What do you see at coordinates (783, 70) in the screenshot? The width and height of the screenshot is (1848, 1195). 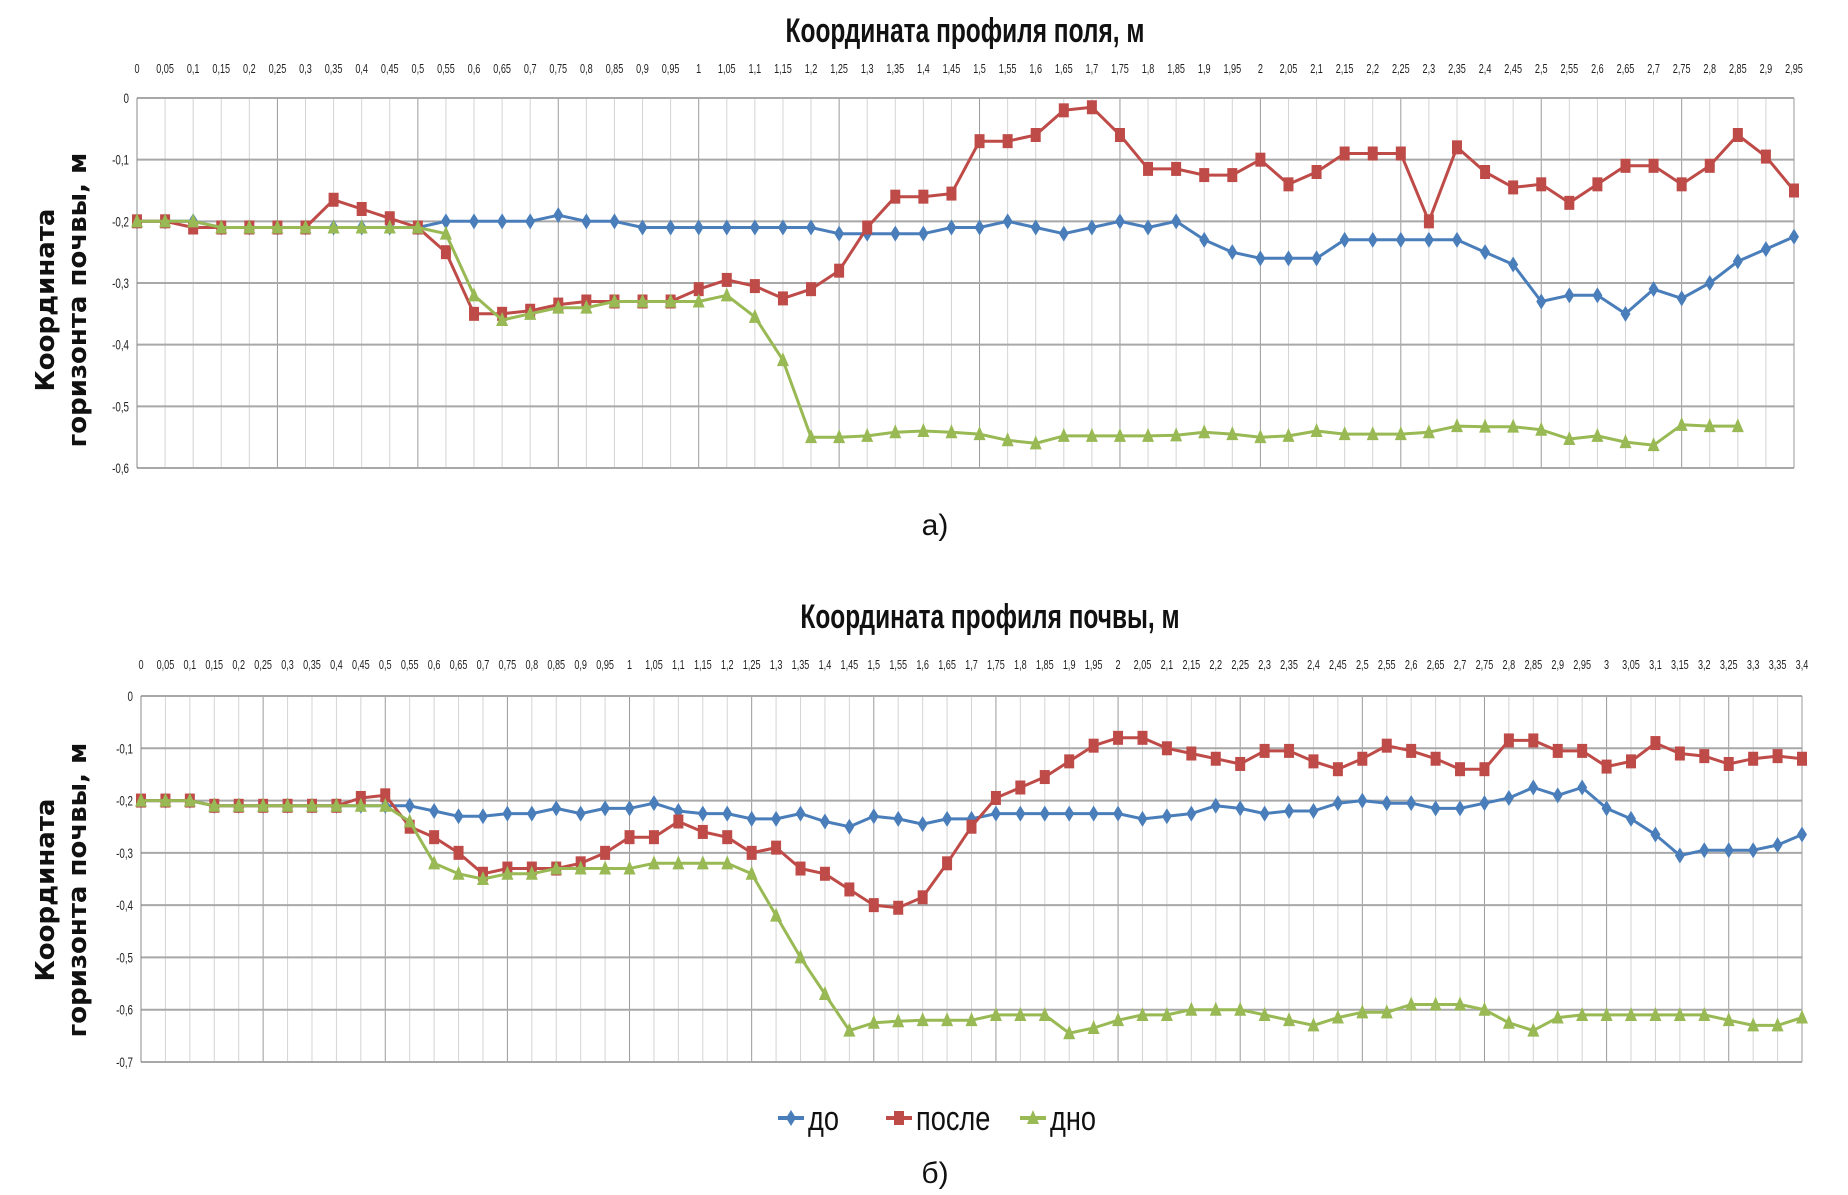 I see `x-tick-label: 1,15` at bounding box center [783, 70].